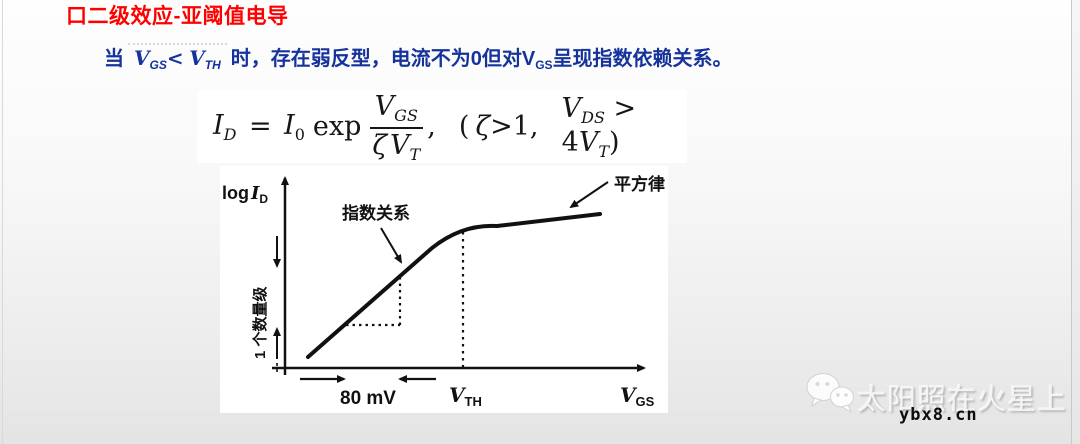 The height and width of the screenshot is (444, 1080). Describe the element at coordinates (383, 59) in the screenshot. I see `statement-mid: 时，存在弱反型，电流不为0但对V` at that location.